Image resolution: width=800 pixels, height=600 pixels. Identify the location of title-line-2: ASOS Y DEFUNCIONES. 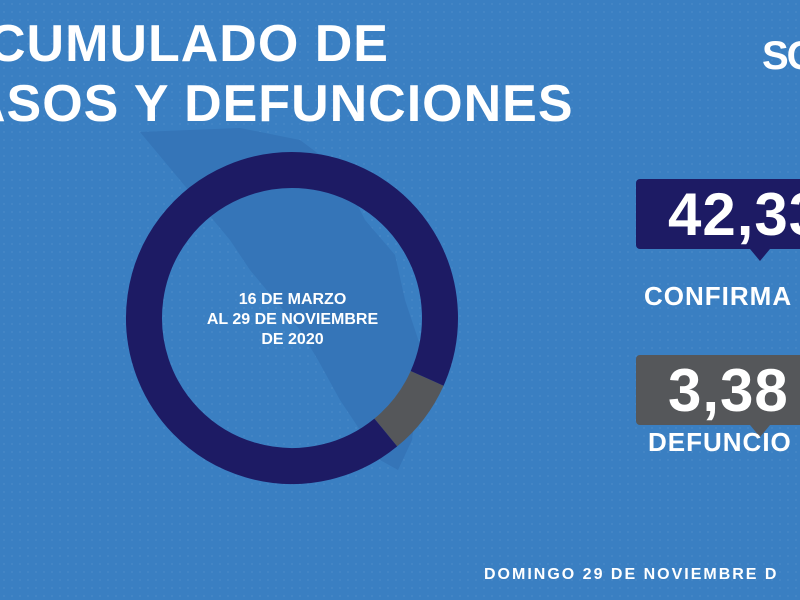
(287, 104).